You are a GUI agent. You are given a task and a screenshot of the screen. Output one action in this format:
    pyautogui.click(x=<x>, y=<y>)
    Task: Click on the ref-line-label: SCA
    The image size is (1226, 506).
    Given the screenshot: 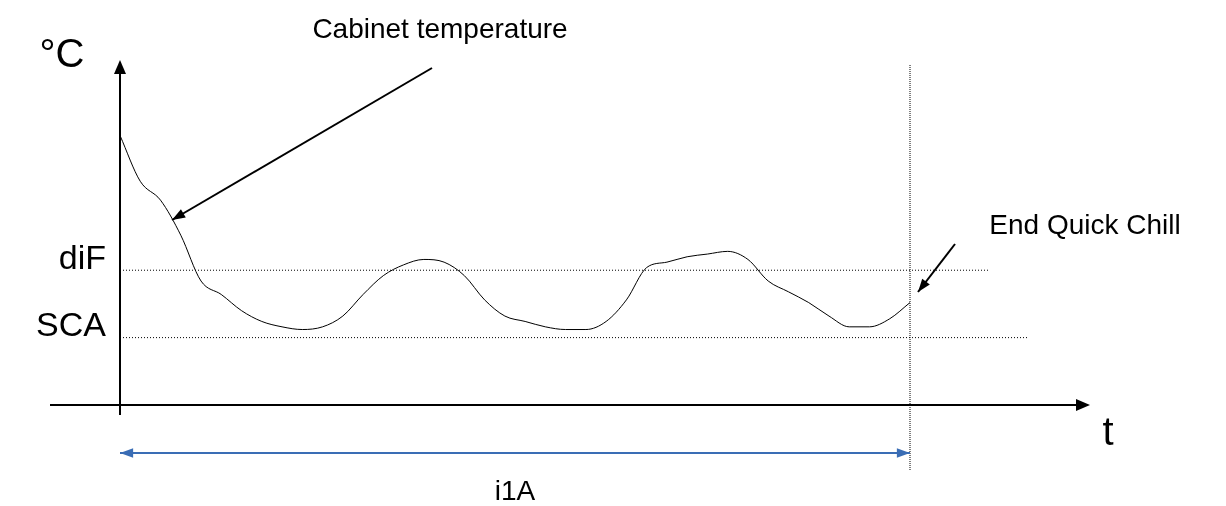 What is the action you would take?
    pyautogui.click(x=71, y=323)
    